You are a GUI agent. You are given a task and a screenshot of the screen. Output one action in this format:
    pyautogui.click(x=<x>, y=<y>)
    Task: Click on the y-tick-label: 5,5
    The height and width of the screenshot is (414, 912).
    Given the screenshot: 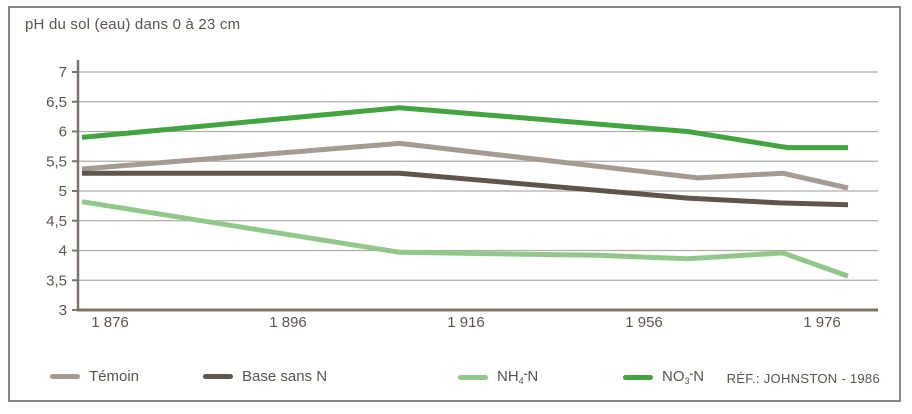 What is the action you would take?
    pyautogui.click(x=56, y=161)
    